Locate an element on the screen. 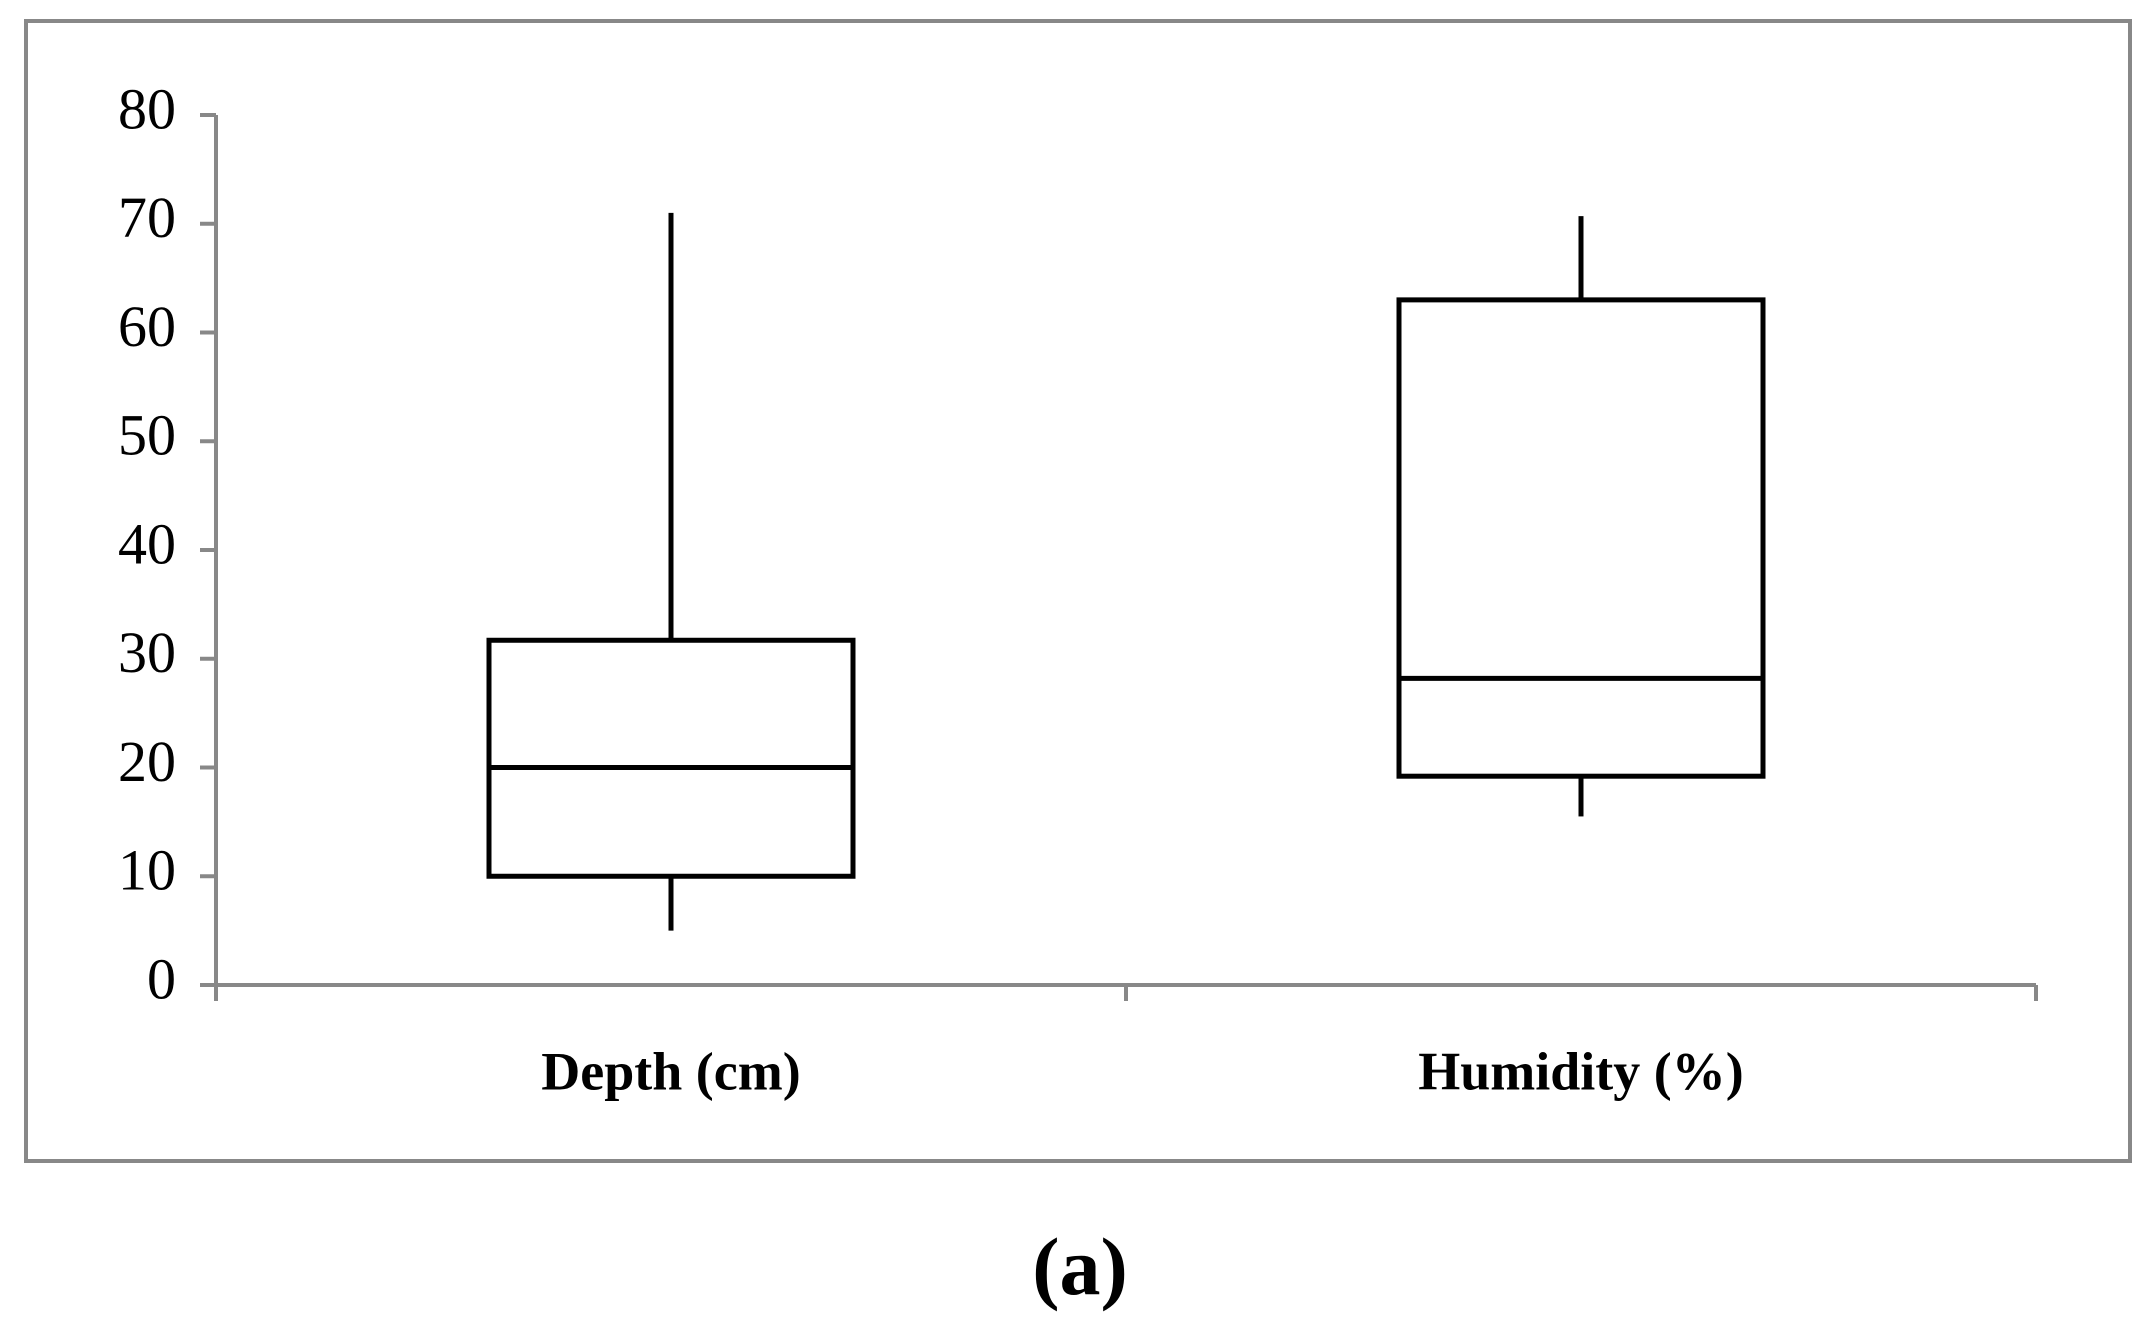 The height and width of the screenshot is (1330, 2134). y-tick-label: 50 is located at coordinates (147, 435).